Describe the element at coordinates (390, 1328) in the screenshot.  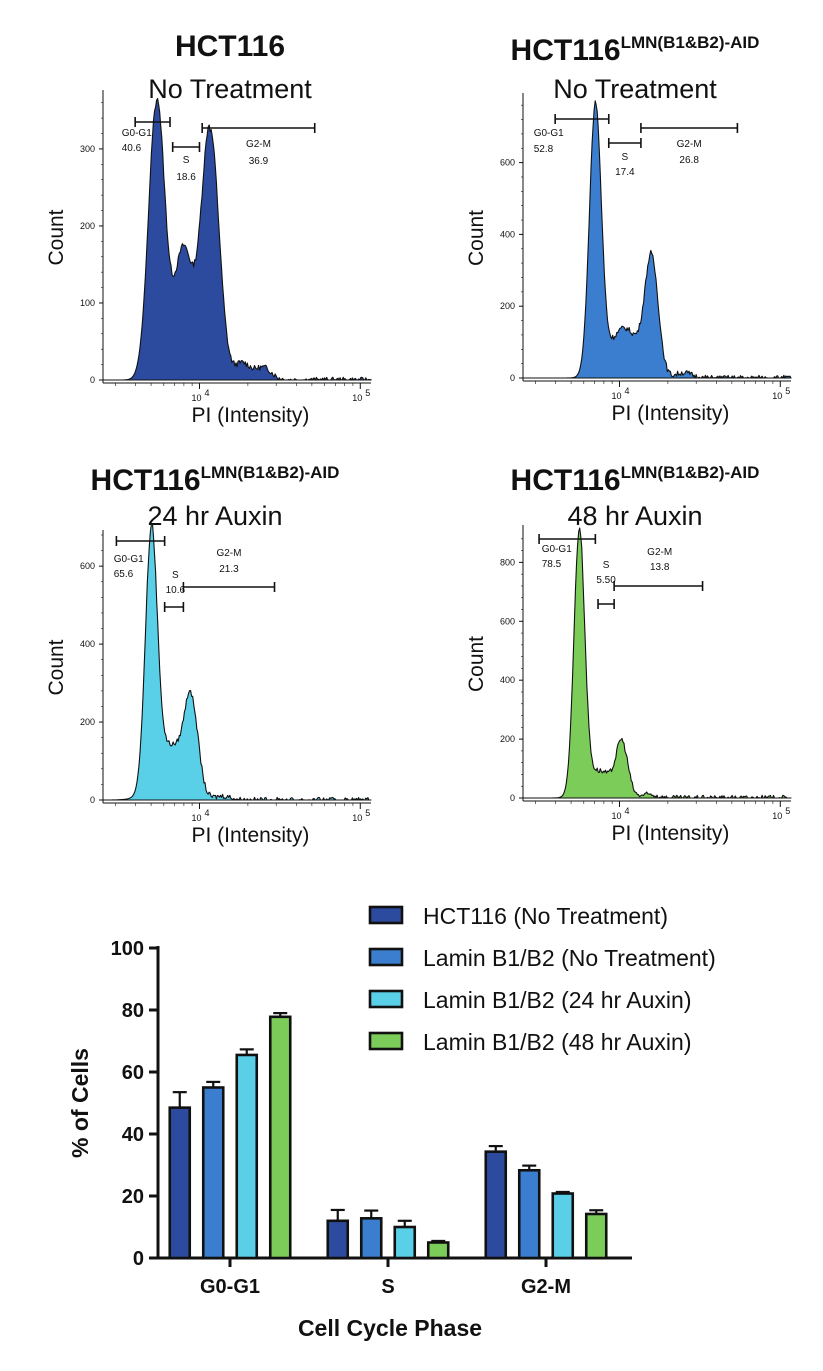
I see `bar-x-axis-label: Cell Cycle Phase` at that location.